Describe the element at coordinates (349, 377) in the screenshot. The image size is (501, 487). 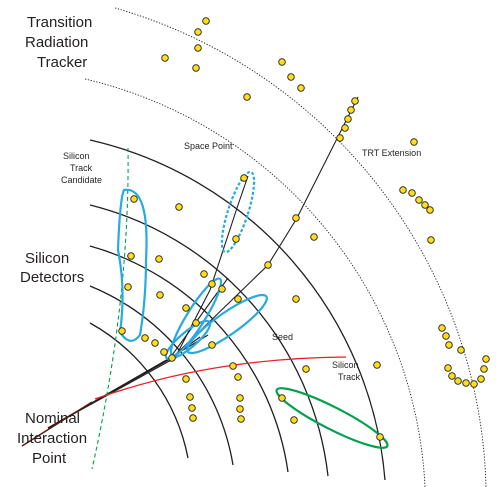
I see `label-silicon-track-2: Track` at that location.